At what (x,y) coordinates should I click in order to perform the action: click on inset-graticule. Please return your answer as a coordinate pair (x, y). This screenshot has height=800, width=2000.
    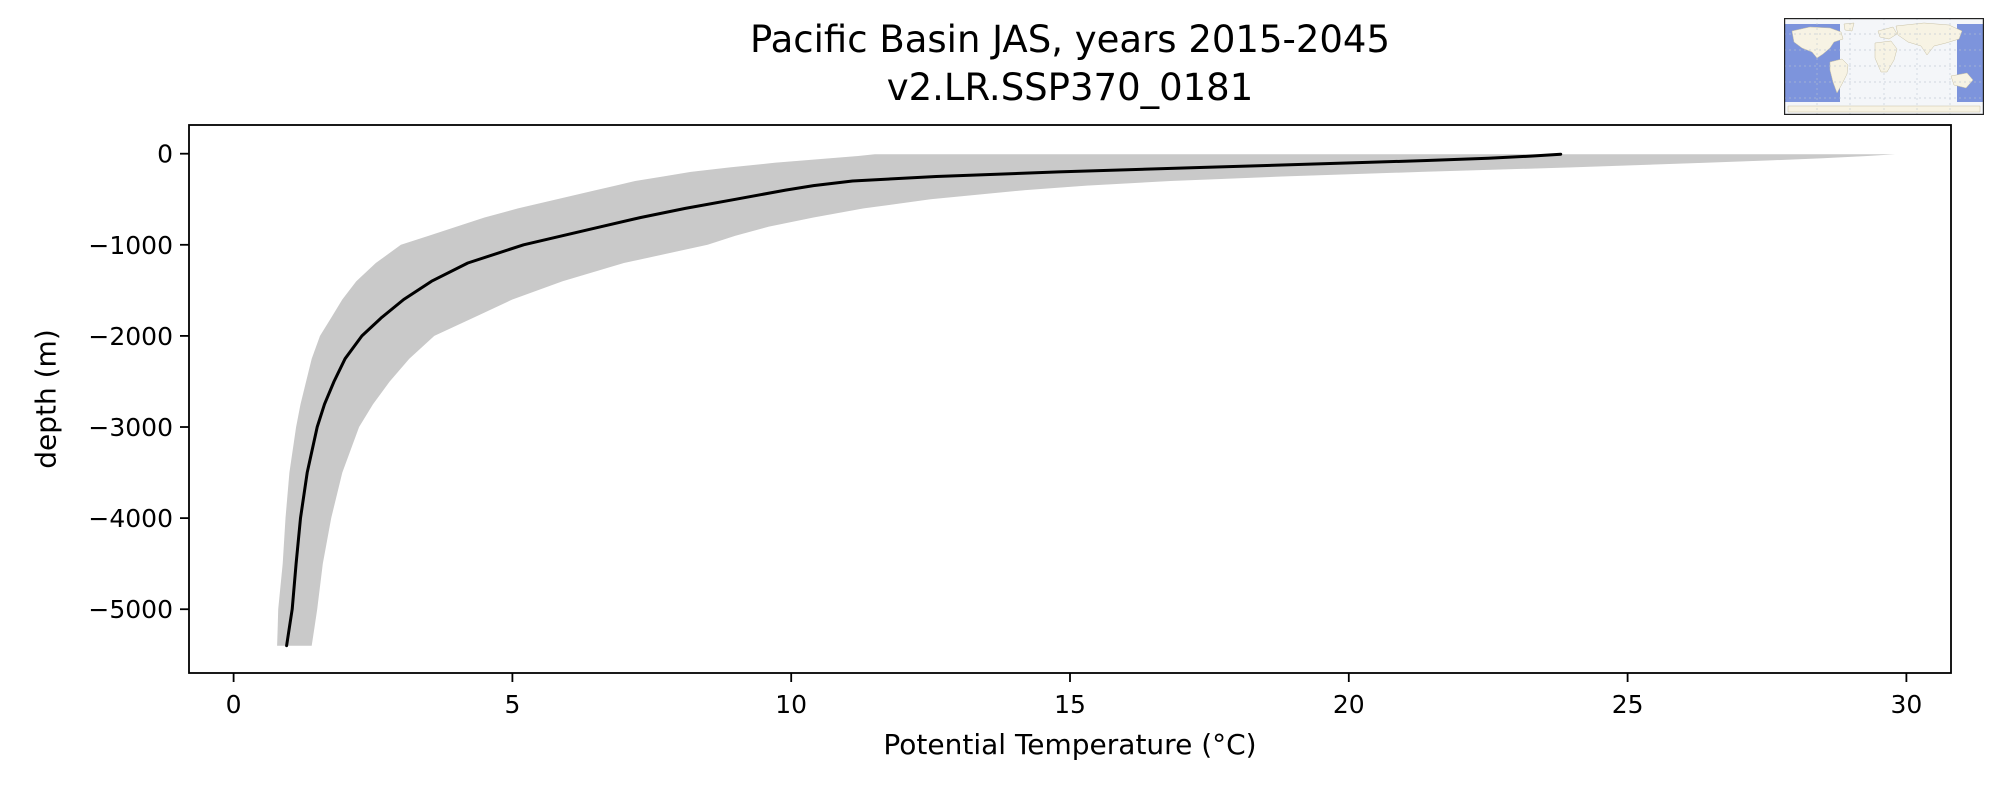
    Looking at the image, I should click on (1884, 66).